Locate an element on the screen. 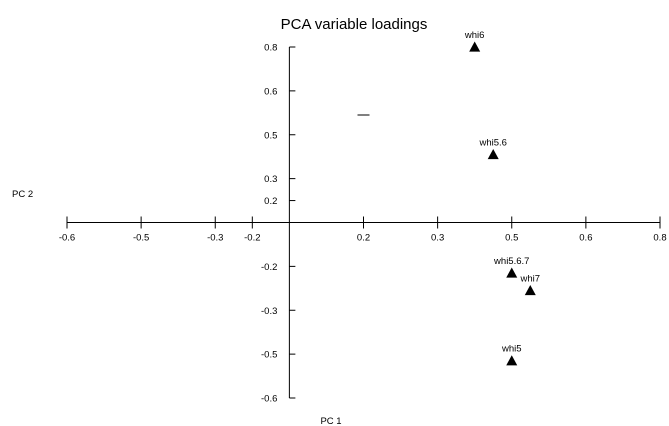  x-tick-label: -0.5 is located at coordinates (141, 238).